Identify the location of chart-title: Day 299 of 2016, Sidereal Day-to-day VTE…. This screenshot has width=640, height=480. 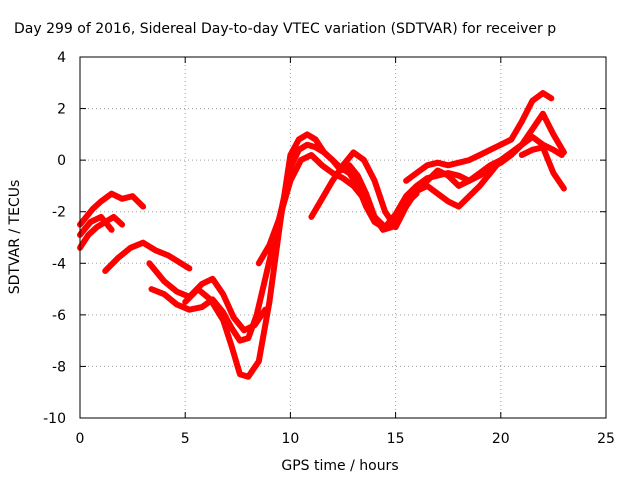
(285, 29).